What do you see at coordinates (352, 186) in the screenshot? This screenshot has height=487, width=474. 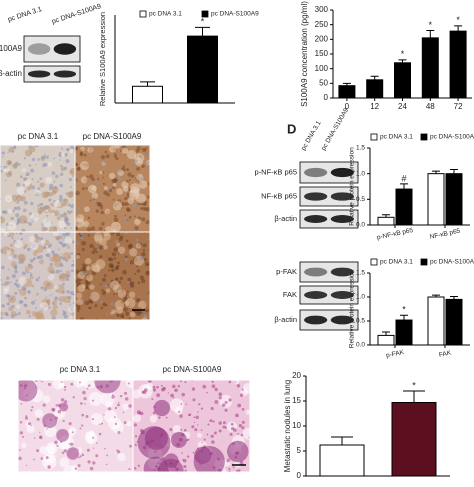 I see `y-axis-title: Relative protein expression` at bounding box center [352, 186].